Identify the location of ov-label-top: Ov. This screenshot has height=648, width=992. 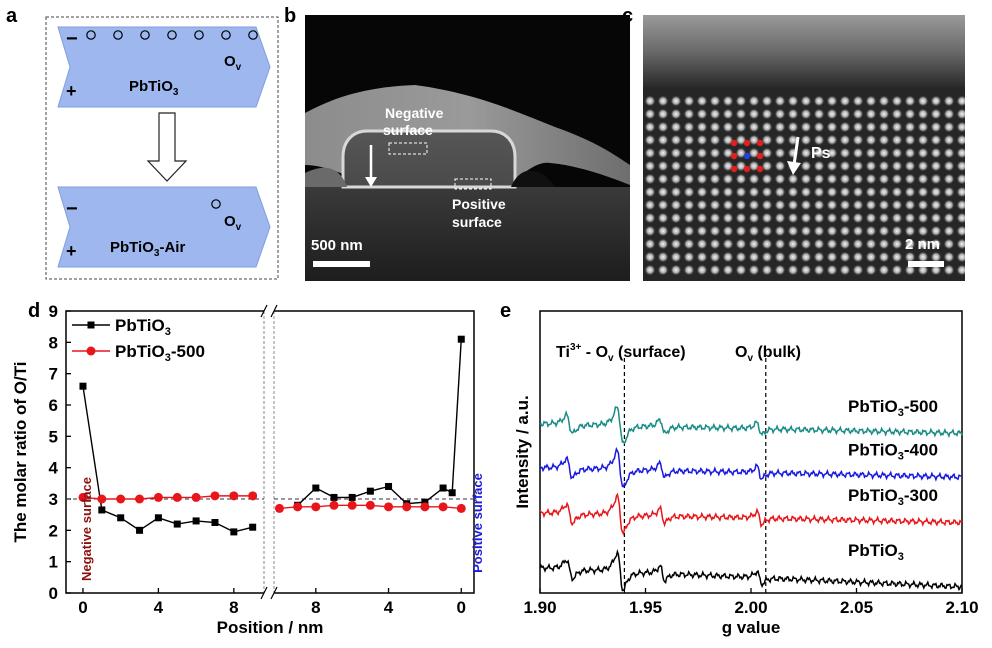
(233, 63).